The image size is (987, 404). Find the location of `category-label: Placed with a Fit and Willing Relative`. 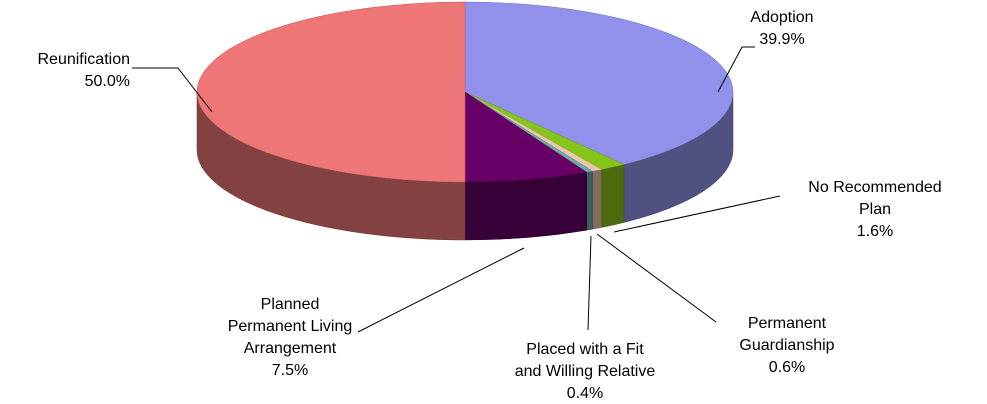

category-label: Placed with a Fit and Willing Relative is located at coordinates (585, 360).